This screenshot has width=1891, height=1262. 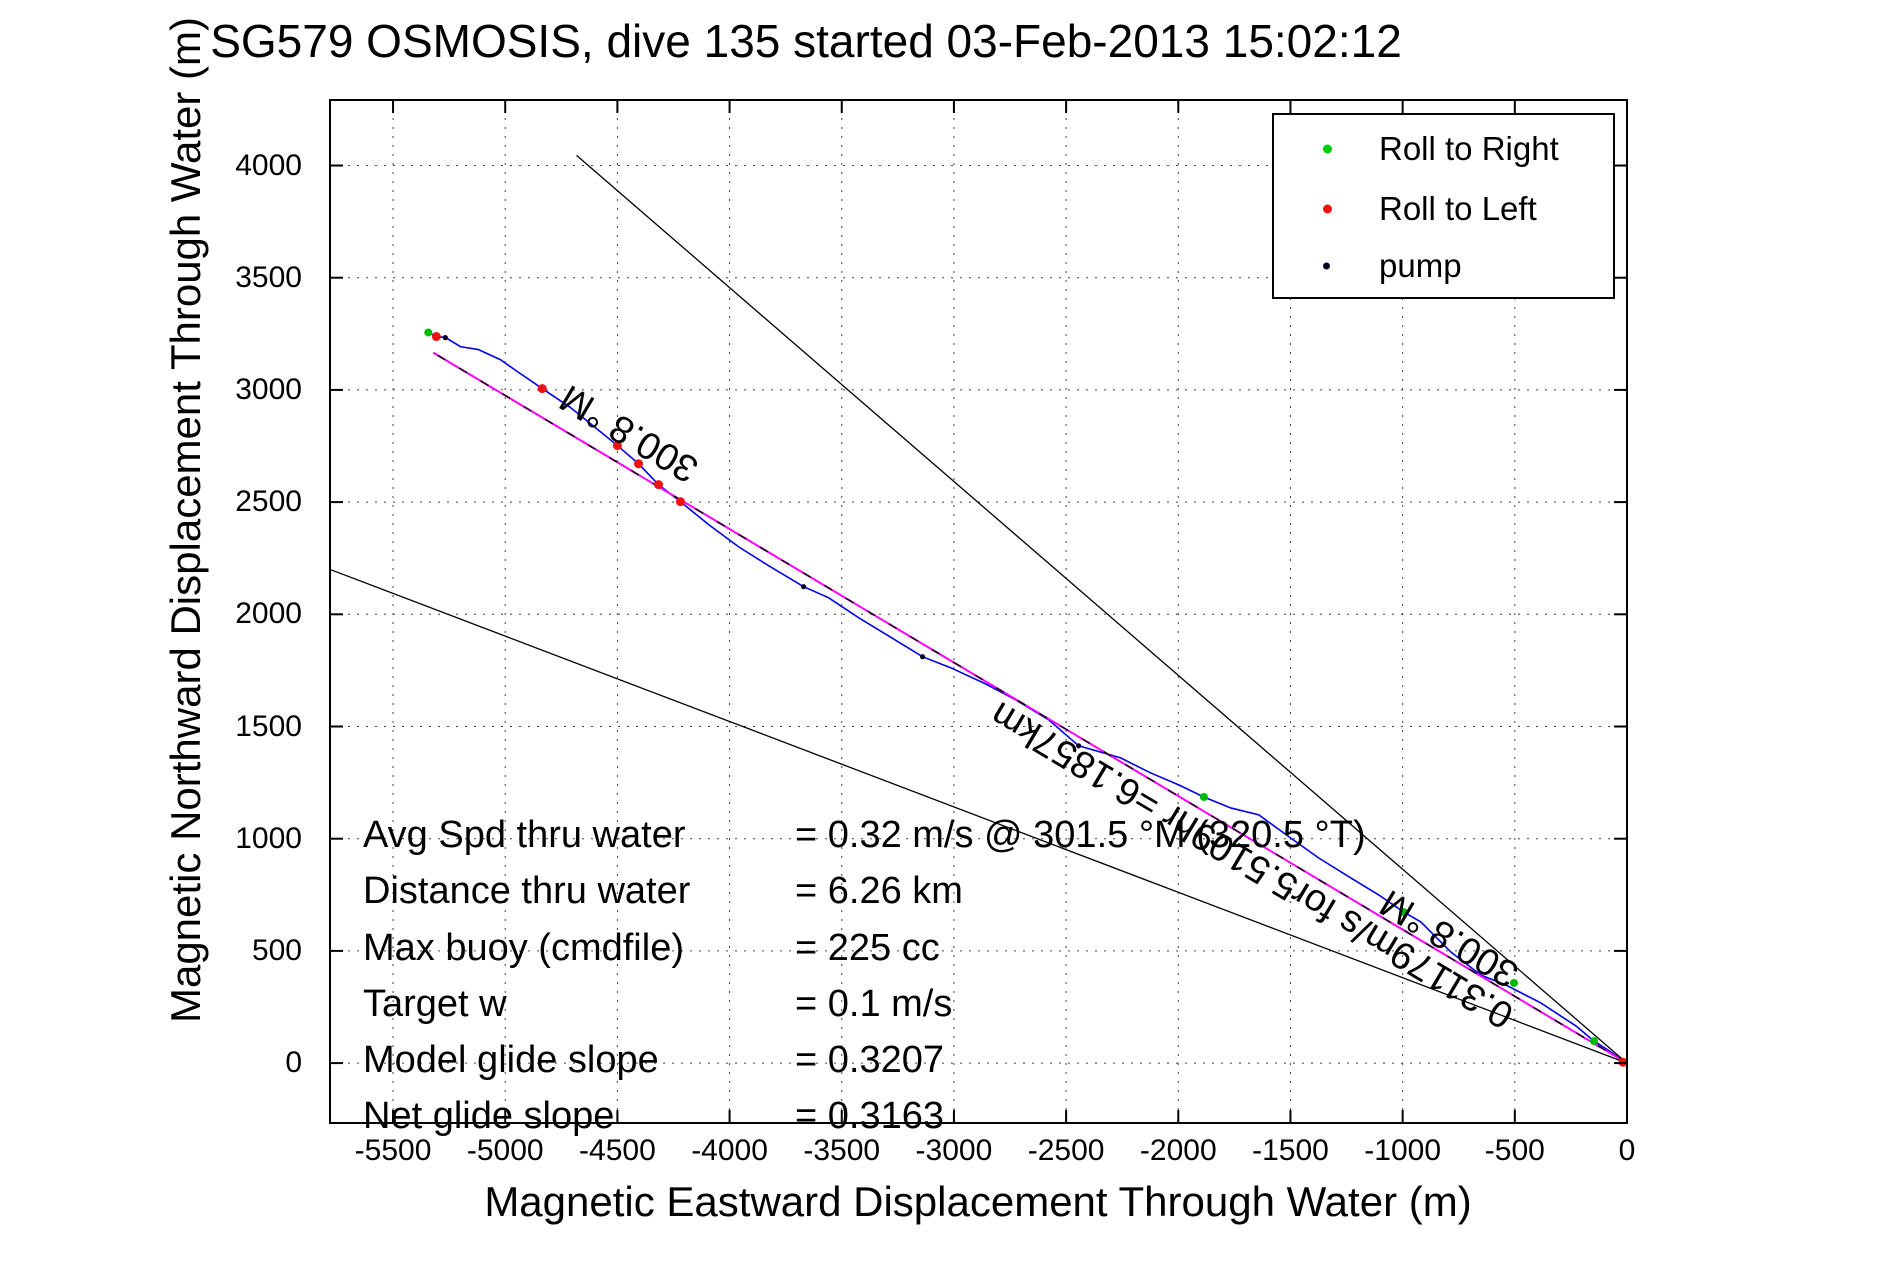 What do you see at coordinates (842, 1150) in the screenshot?
I see `x-tick-label: -3500` at bounding box center [842, 1150].